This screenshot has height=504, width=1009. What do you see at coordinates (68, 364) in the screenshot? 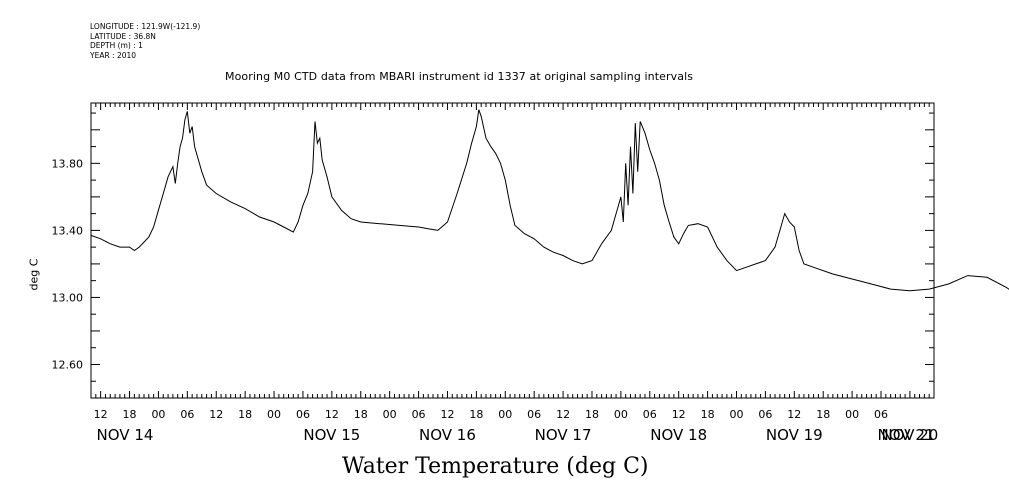
I see `y-tick-label: 12.60` at bounding box center [68, 364].